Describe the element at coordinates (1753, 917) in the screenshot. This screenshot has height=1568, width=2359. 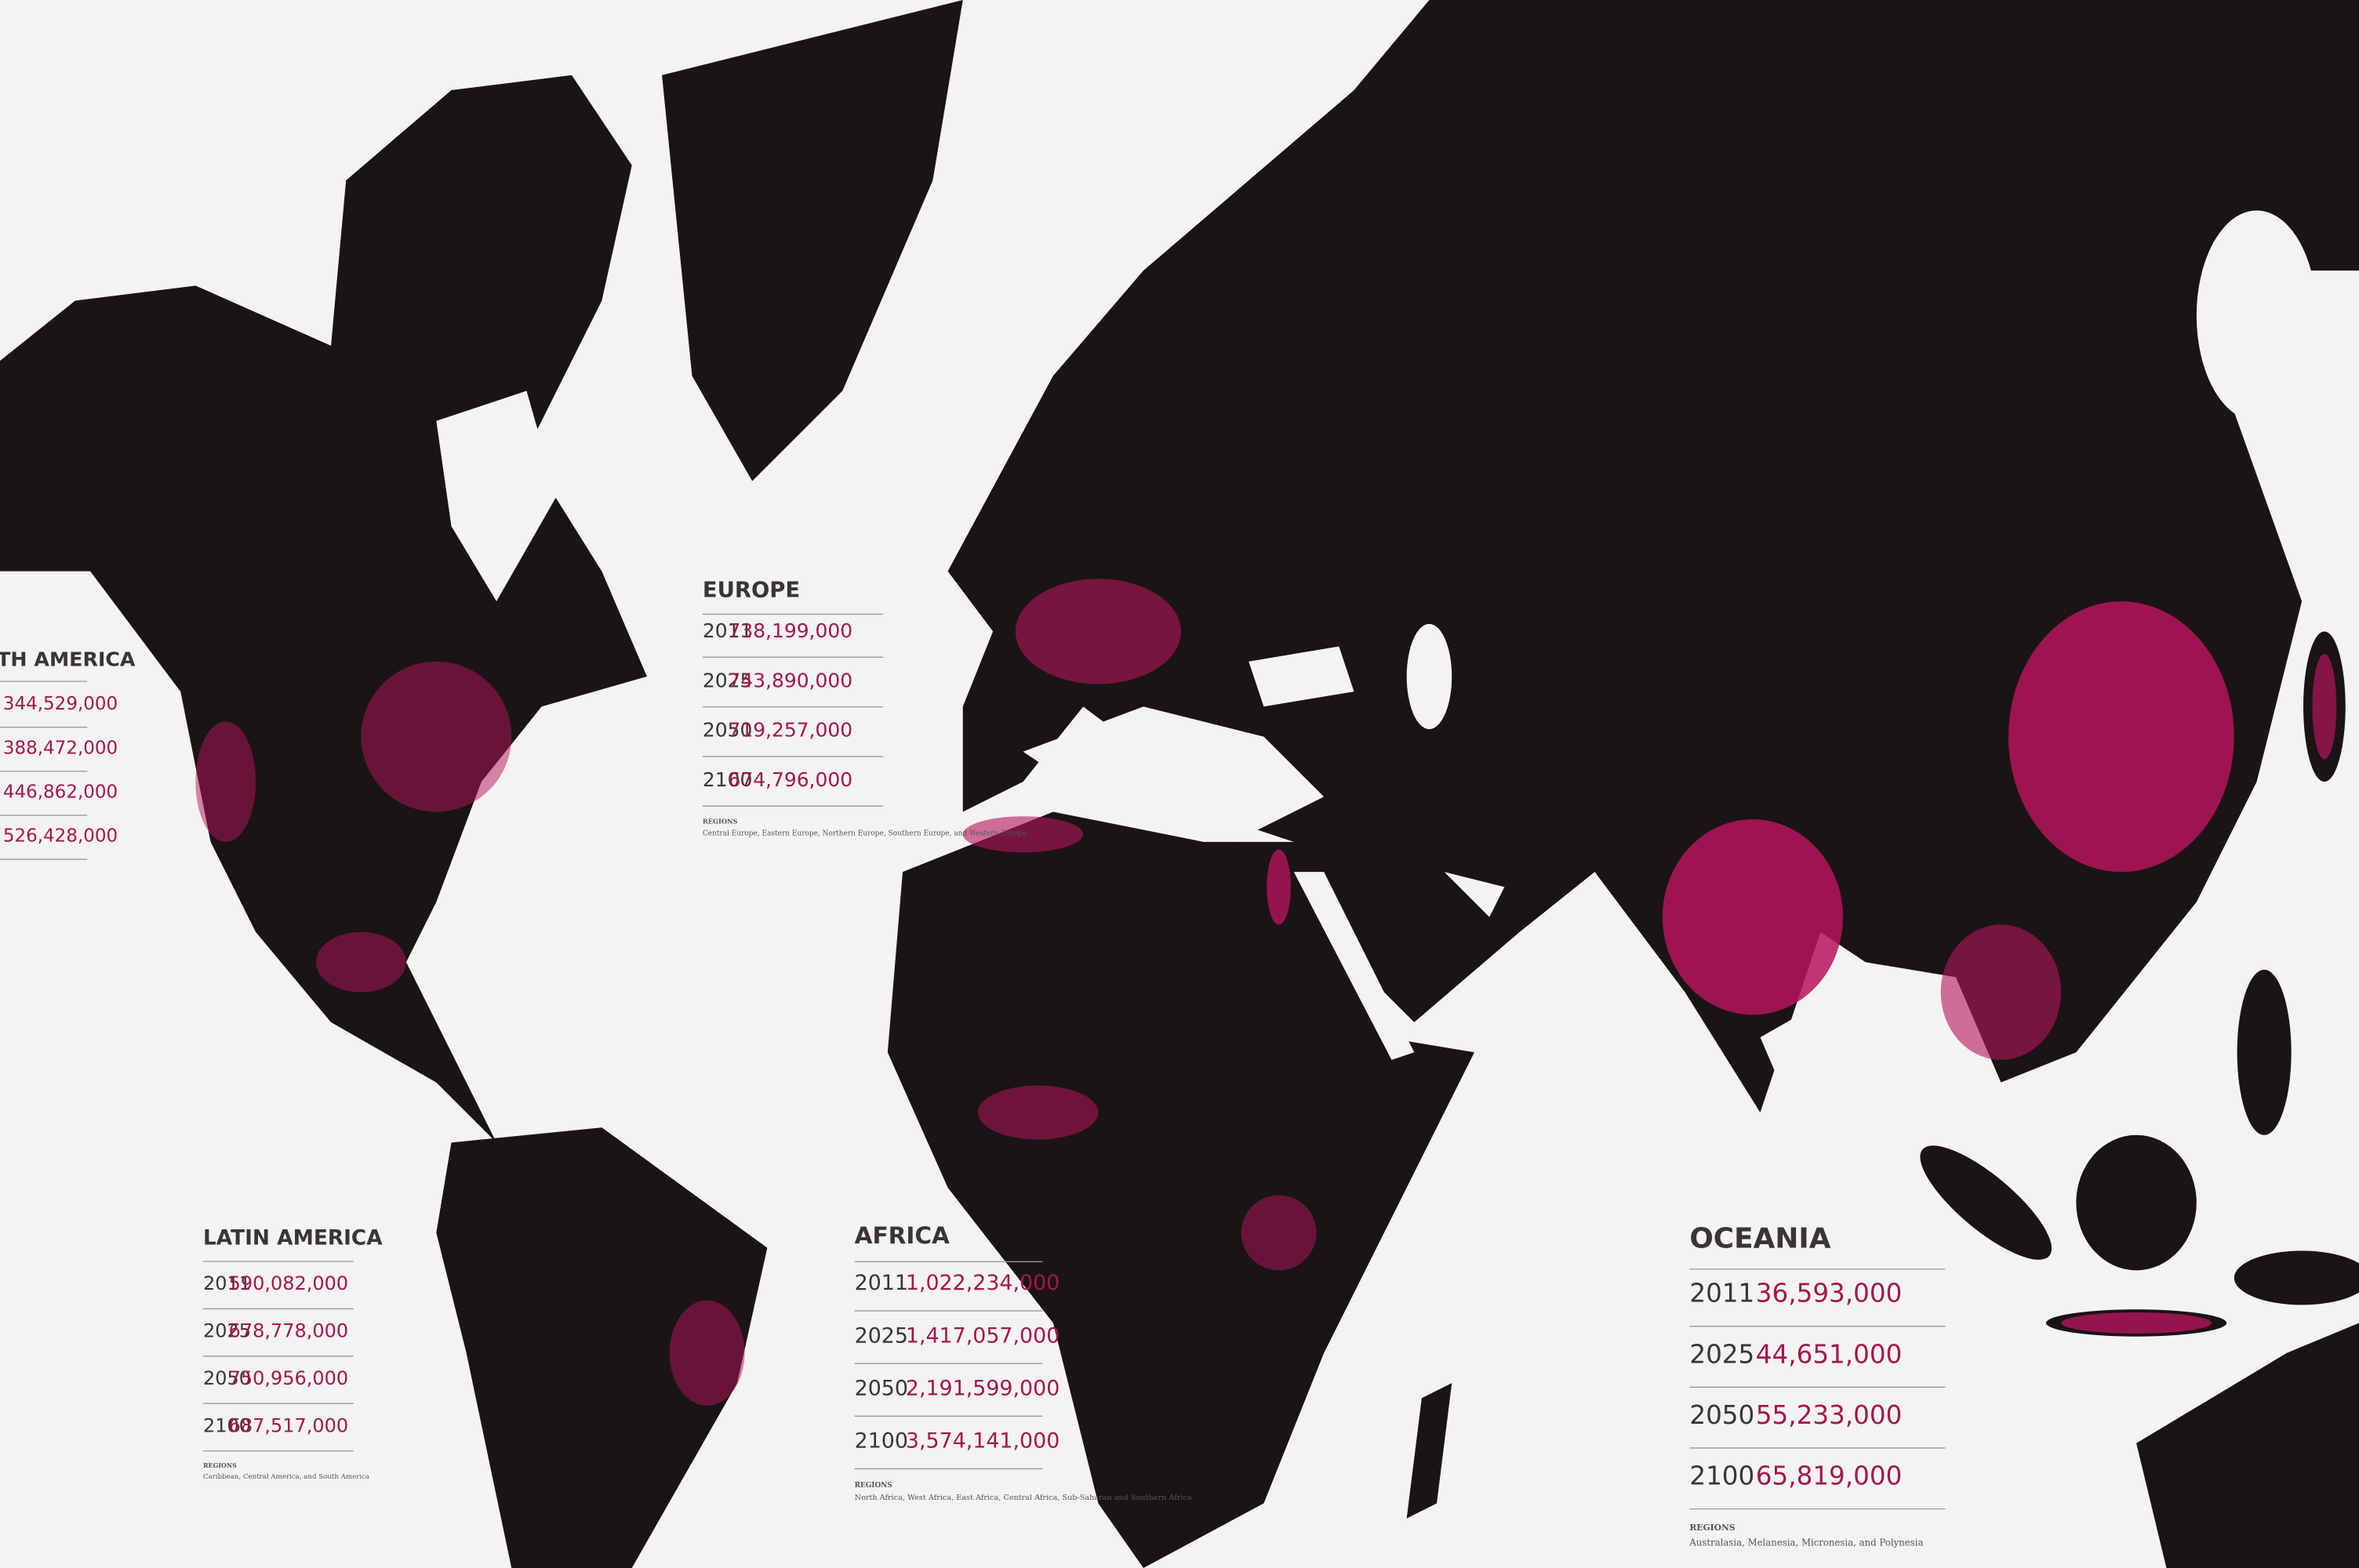
I see `density-india` at that location.